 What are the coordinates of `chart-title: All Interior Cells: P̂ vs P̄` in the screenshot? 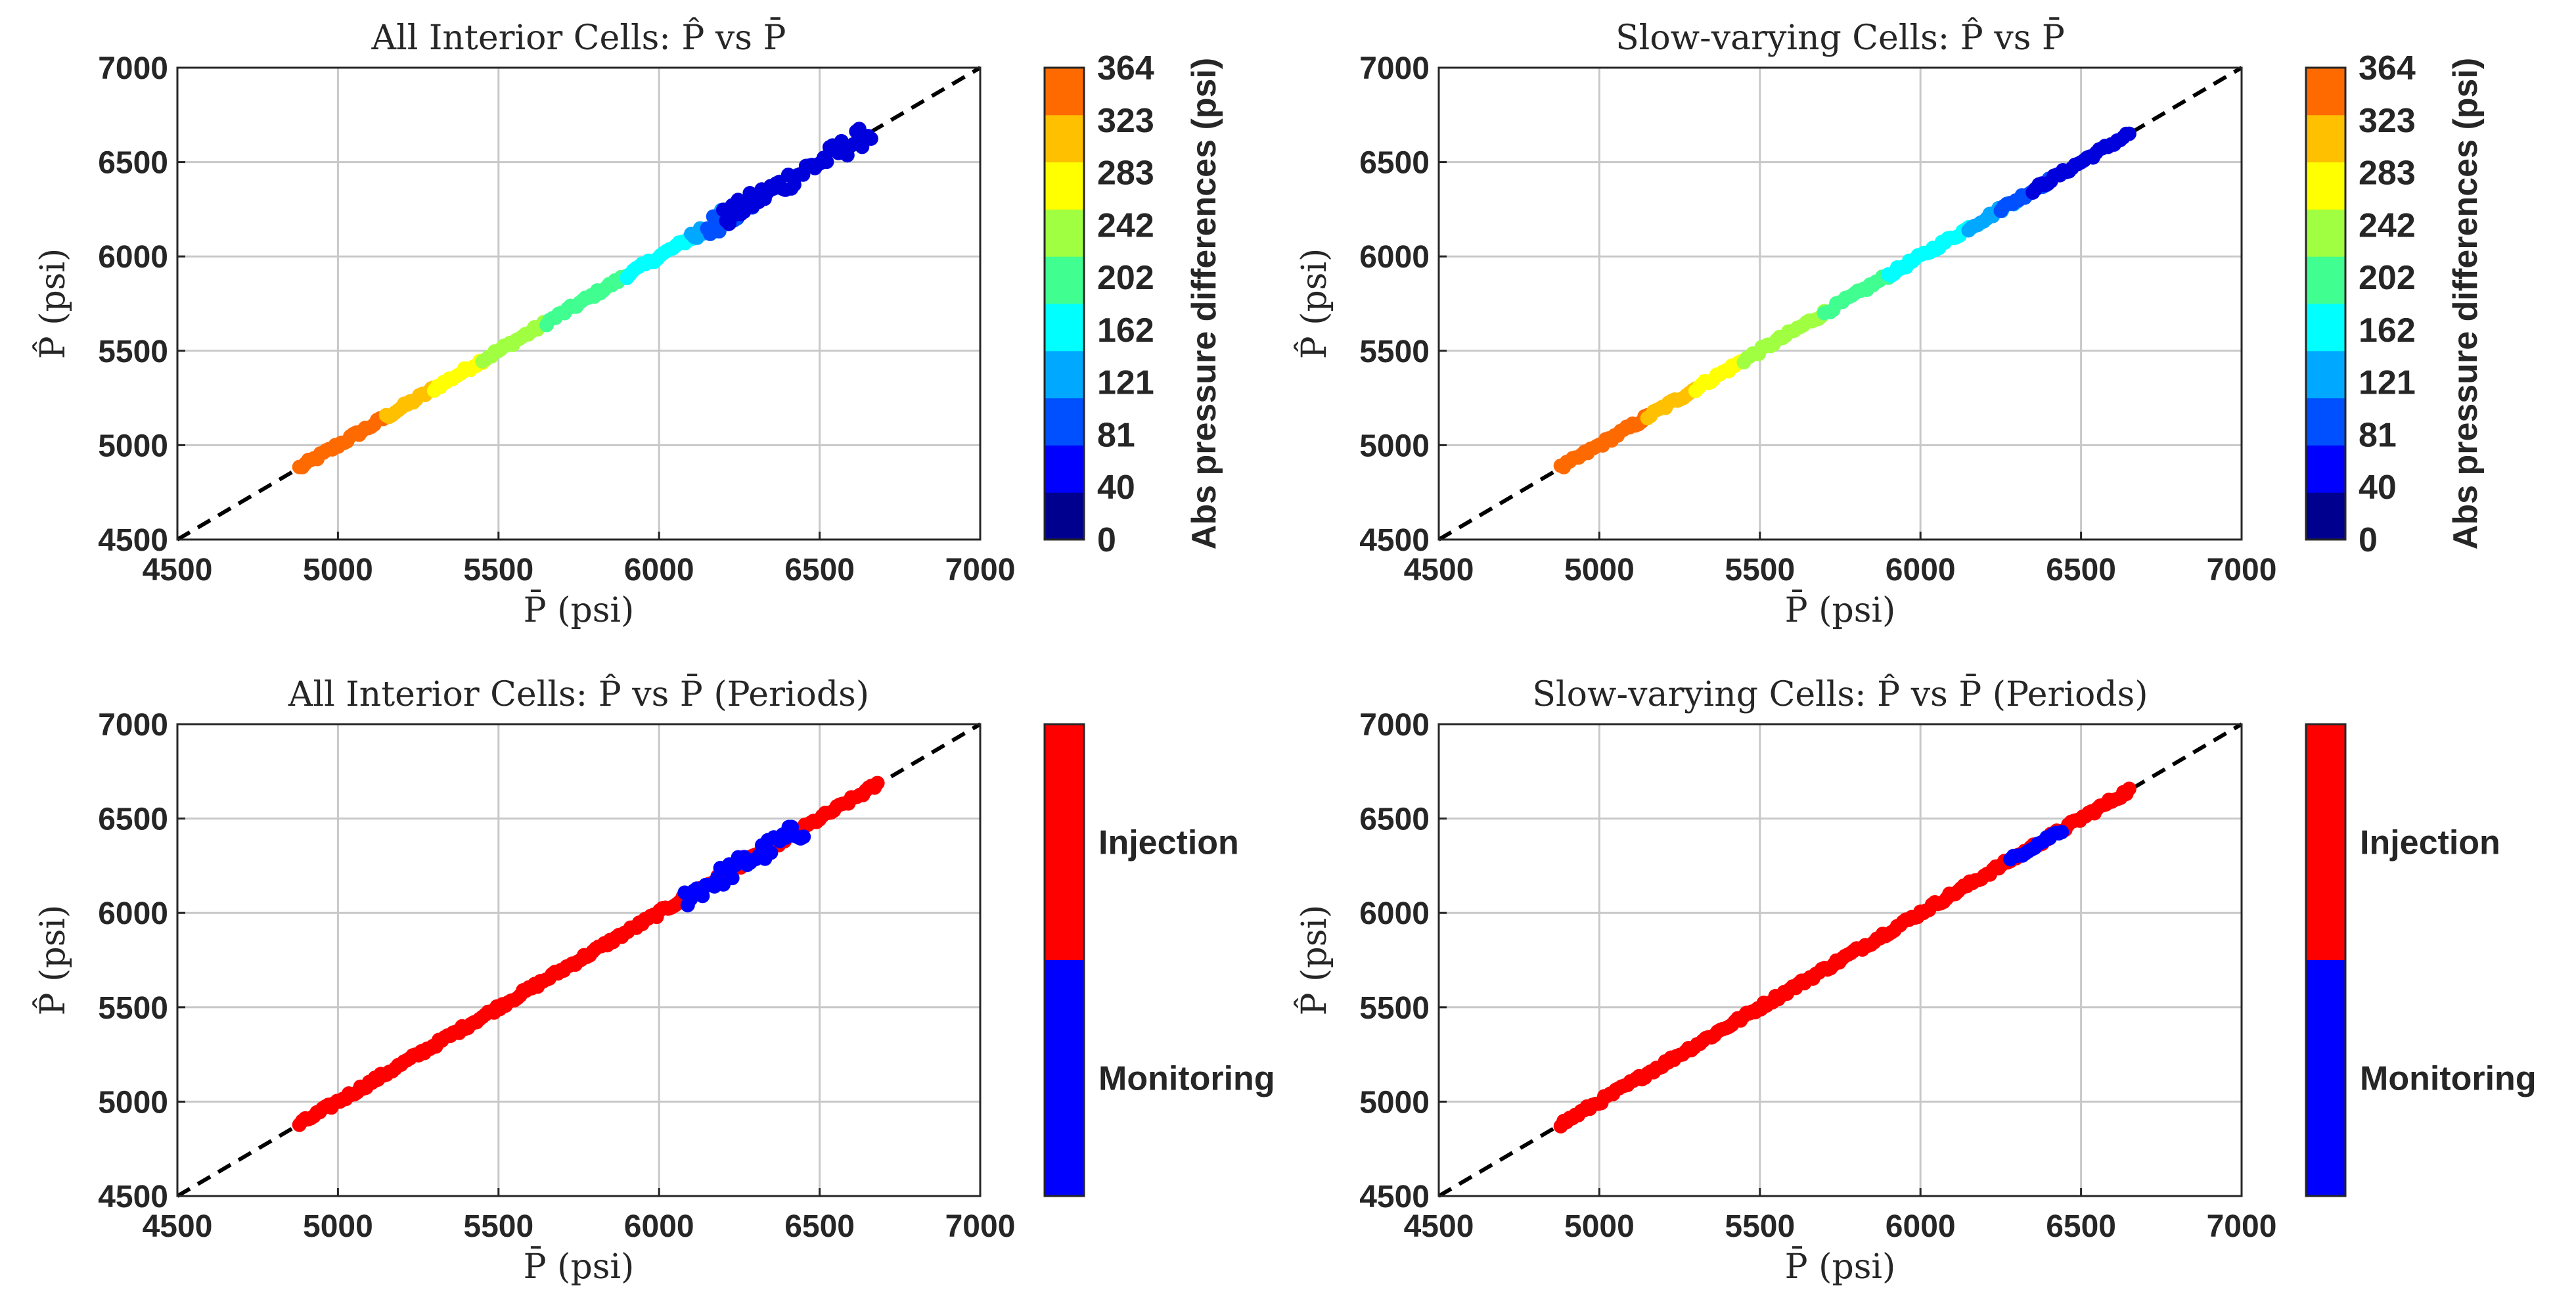 It's located at (578, 38).